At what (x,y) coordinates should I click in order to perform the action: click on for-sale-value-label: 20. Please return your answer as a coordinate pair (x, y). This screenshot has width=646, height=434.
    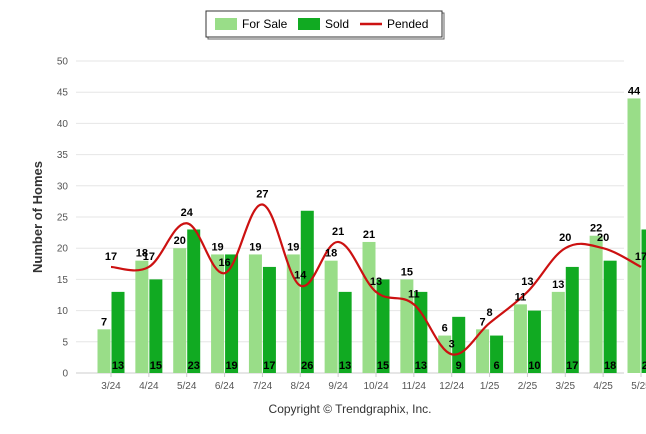
    Looking at the image, I should click on (180, 241).